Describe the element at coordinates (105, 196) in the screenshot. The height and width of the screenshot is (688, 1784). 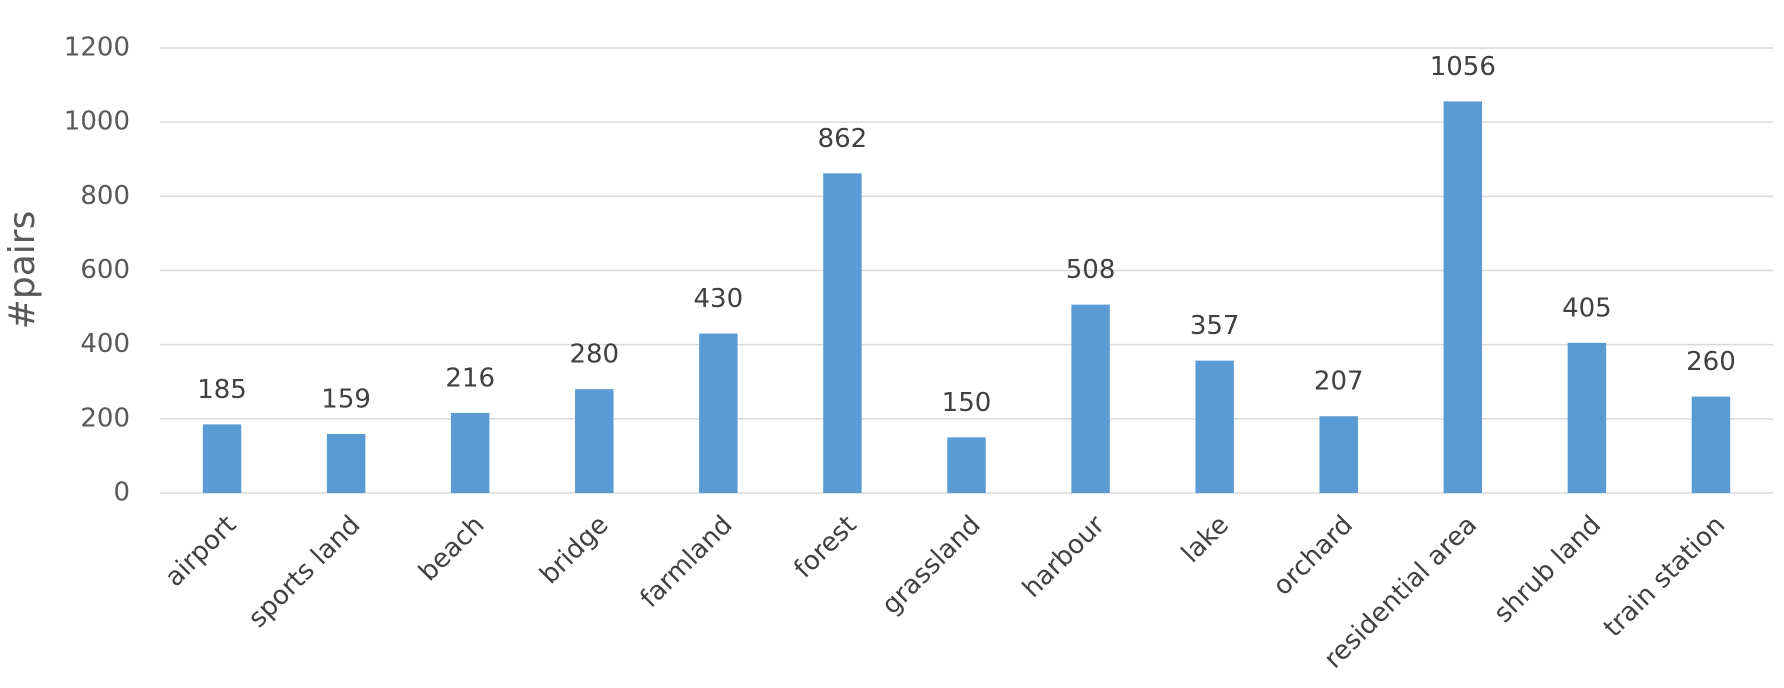
I see `y-tick-label: 800` at that location.